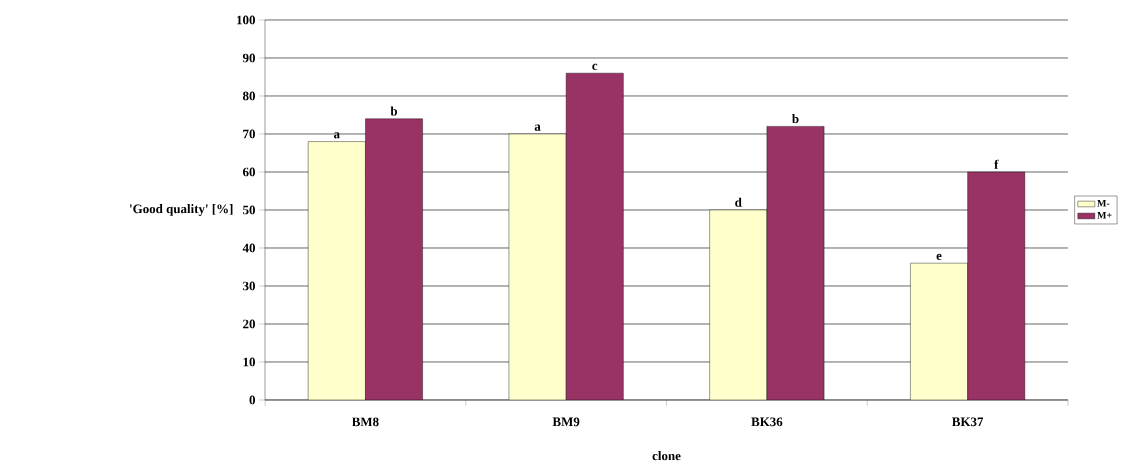  I want to click on y-tick-label: 70, so click(249, 134).